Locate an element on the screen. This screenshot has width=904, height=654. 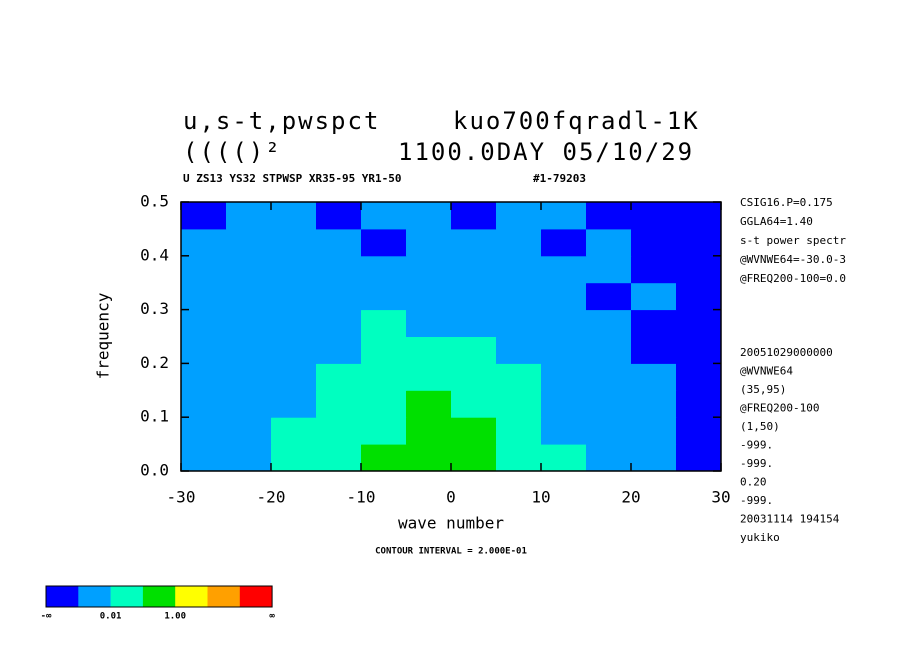
x-tick-label: -30 is located at coordinates (181, 497).